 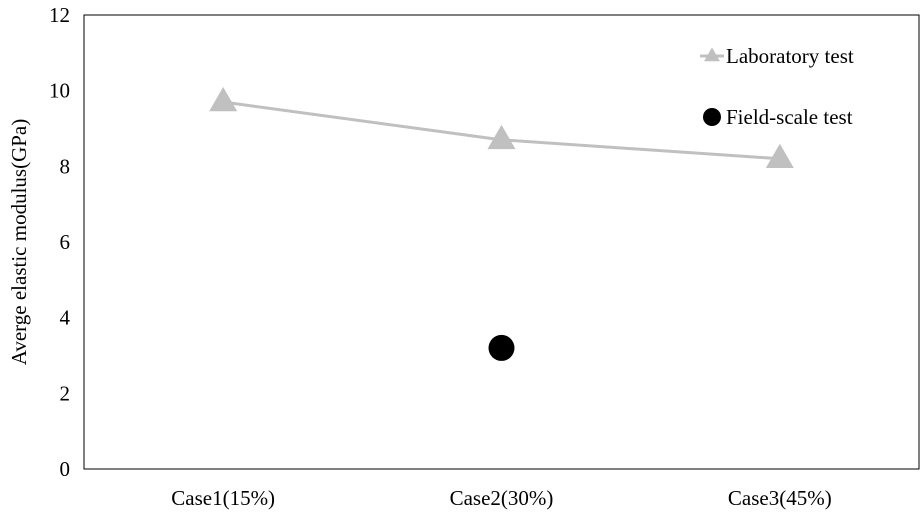 I want to click on y-tick-labels: 0 2 4 6 8 10 12, so click(x=60, y=242).